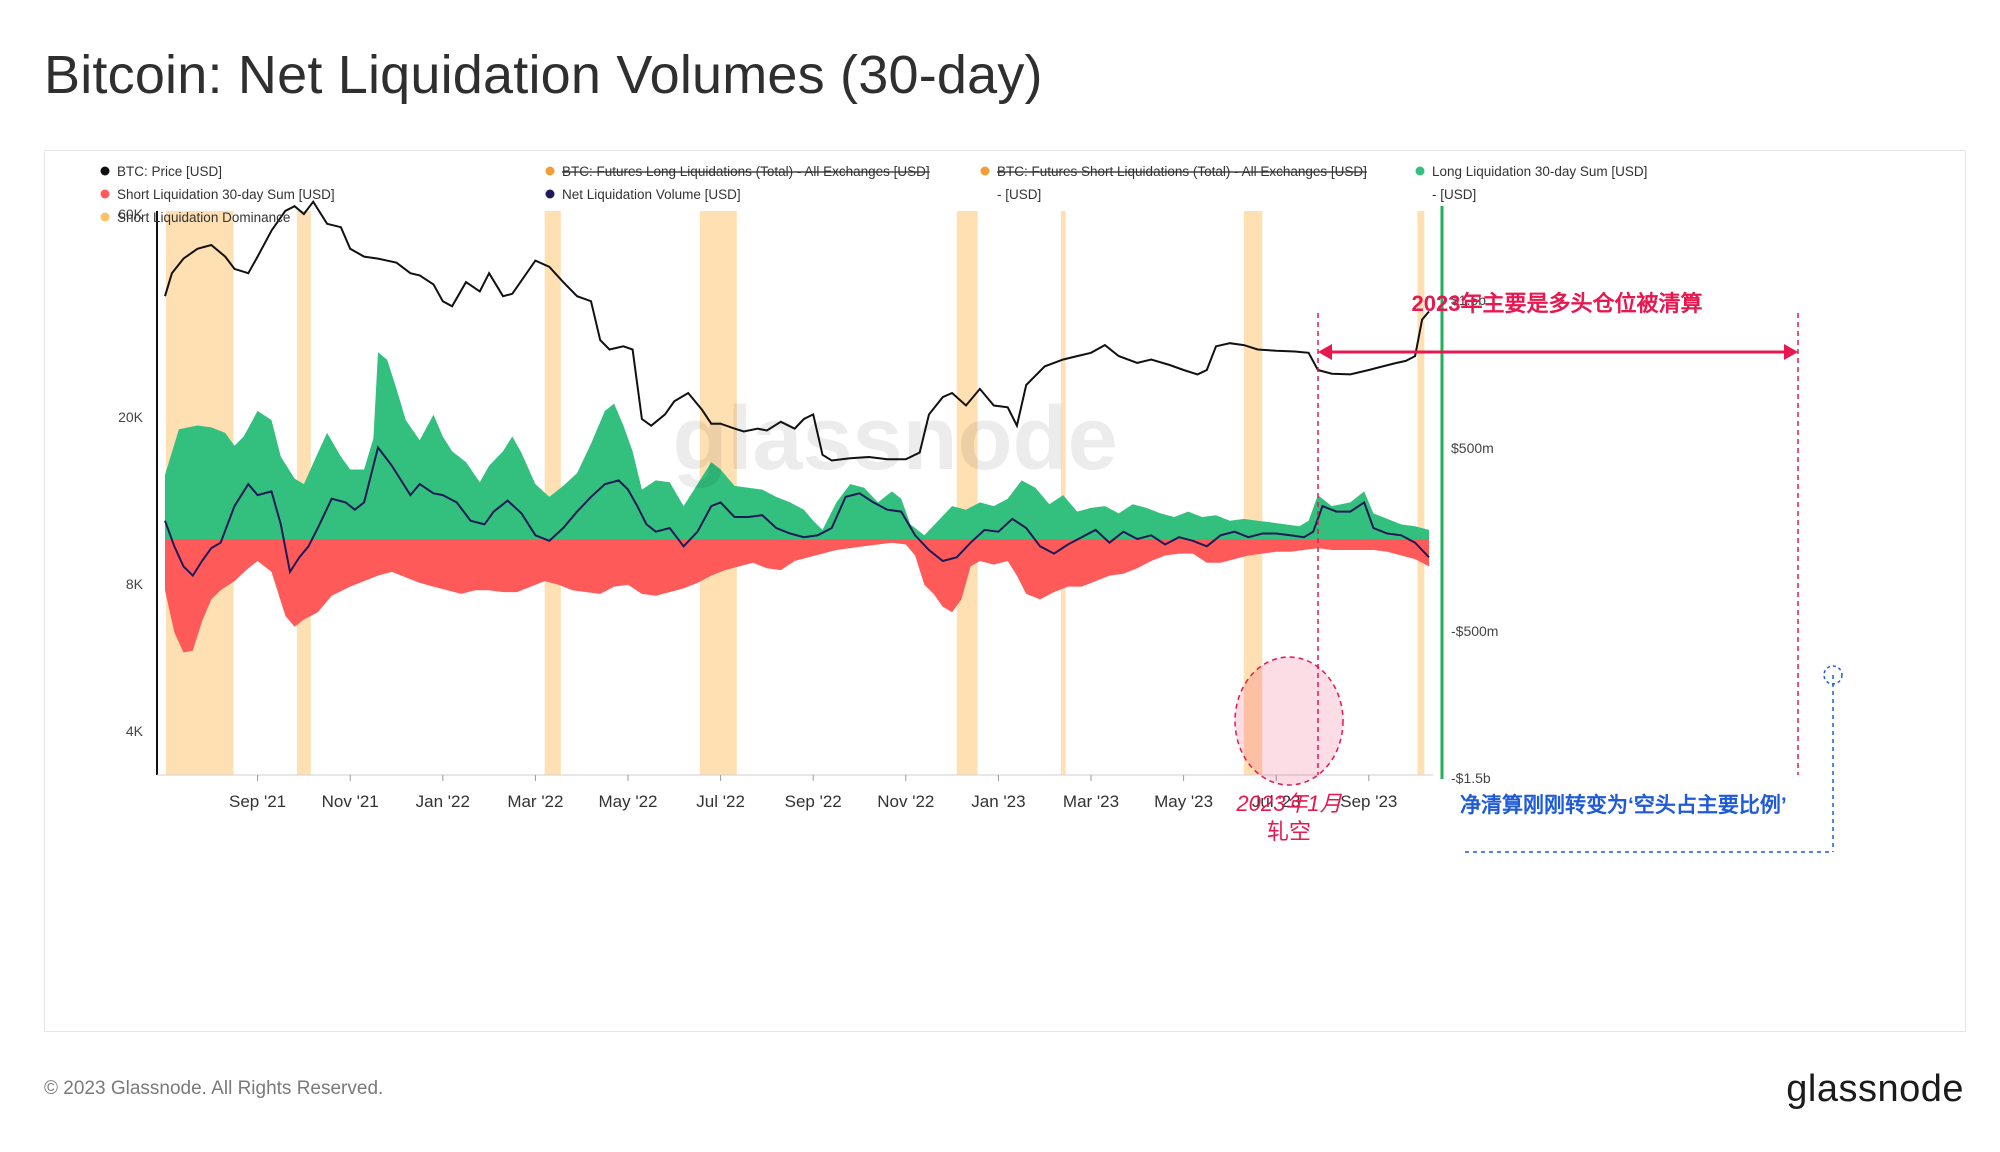 The image size is (2000, 1152). I want to click on annotation-blue-circle, so click(1833, 675).